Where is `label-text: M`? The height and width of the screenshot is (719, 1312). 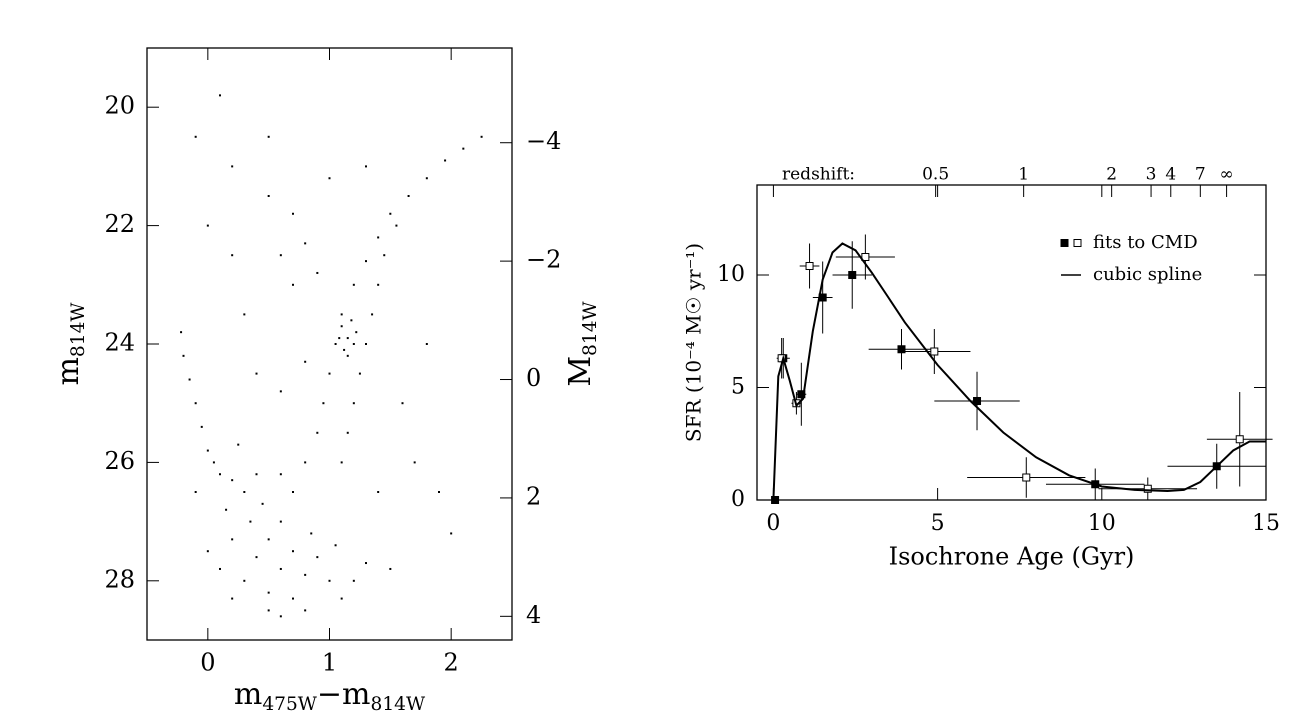
label-text: M is located at coordinates (580, 371).